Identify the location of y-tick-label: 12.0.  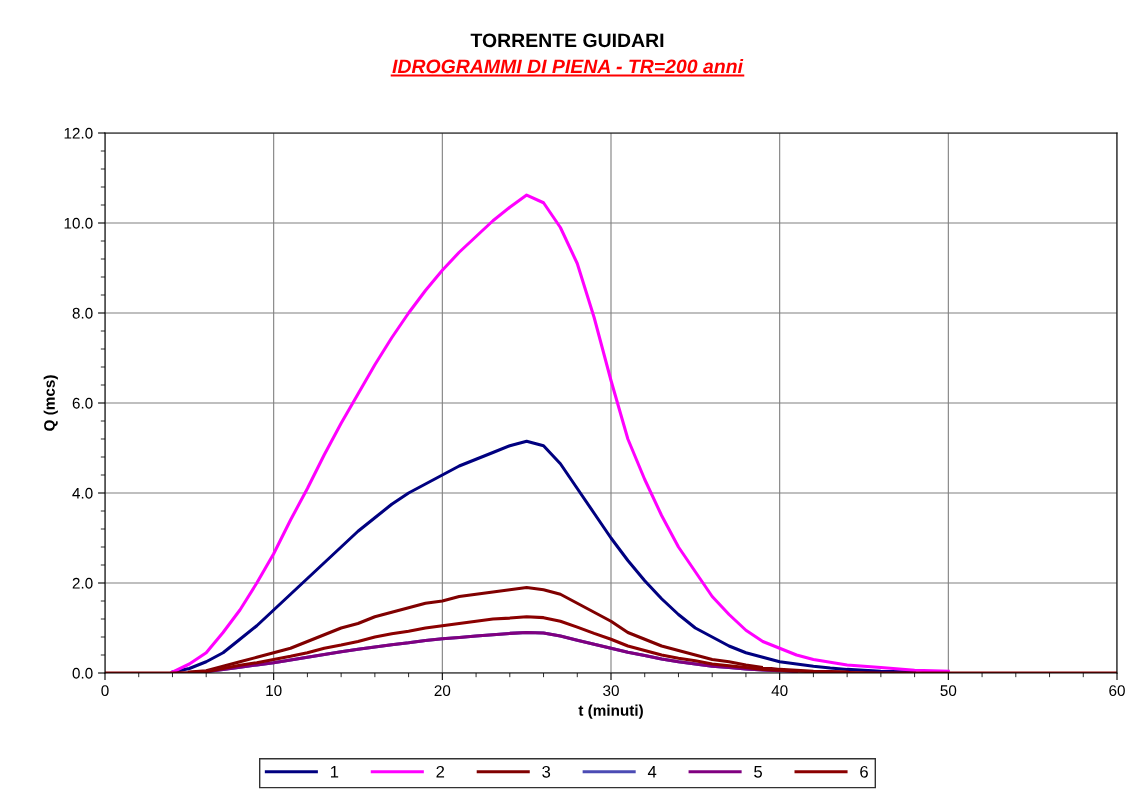
(78, 133).